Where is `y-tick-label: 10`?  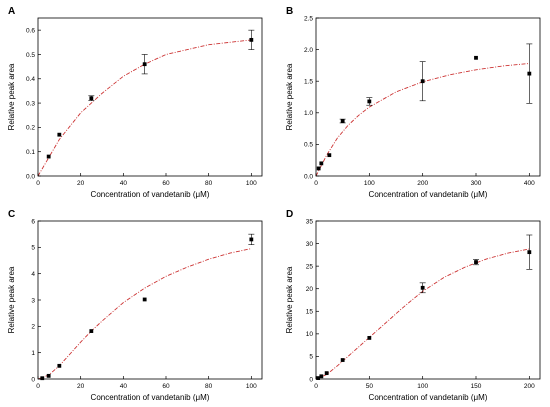
y-tick-label: 10 is located at coordinates (310, 334).